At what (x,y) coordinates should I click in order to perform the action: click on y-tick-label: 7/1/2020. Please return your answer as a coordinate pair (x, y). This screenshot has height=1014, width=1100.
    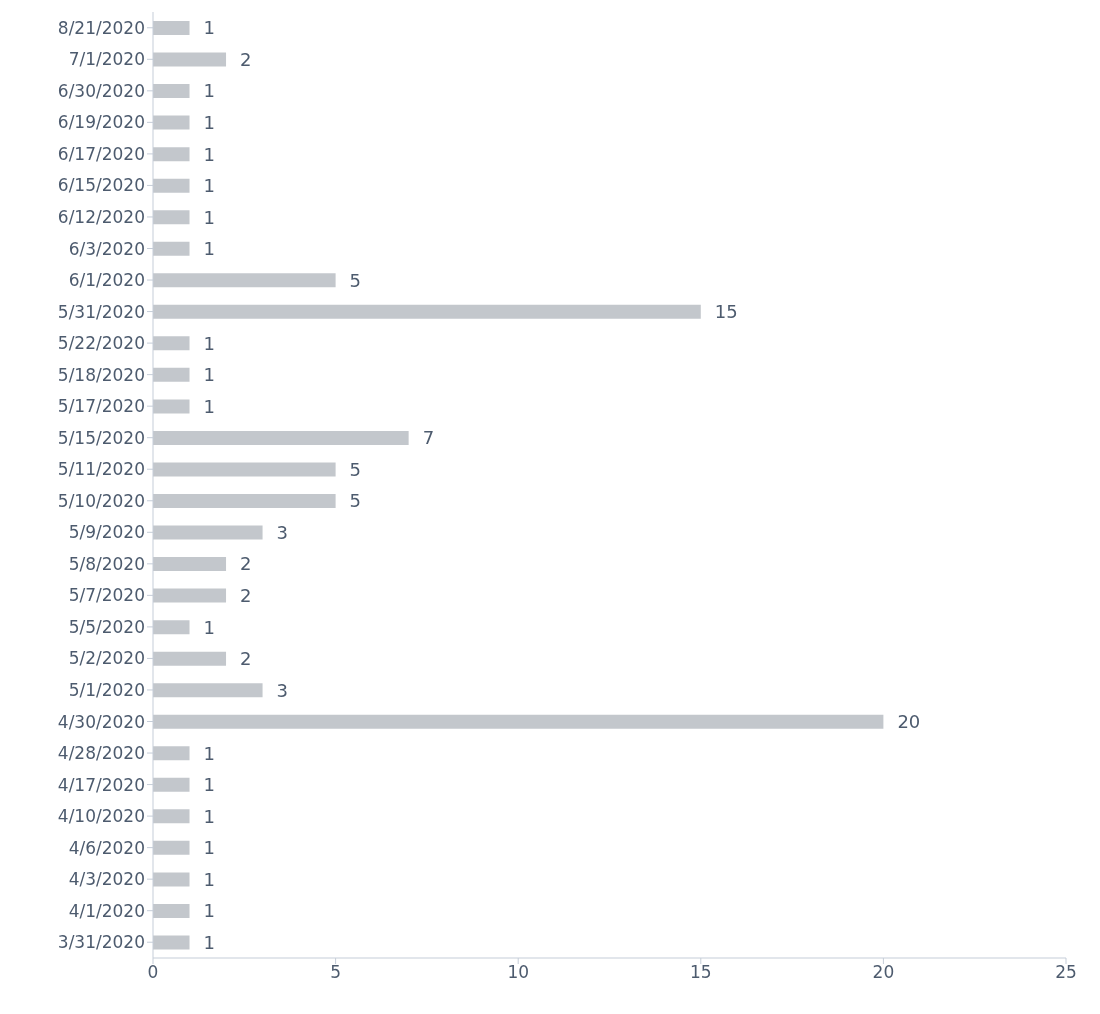
    Looking at the image, I should click on (106, 59).